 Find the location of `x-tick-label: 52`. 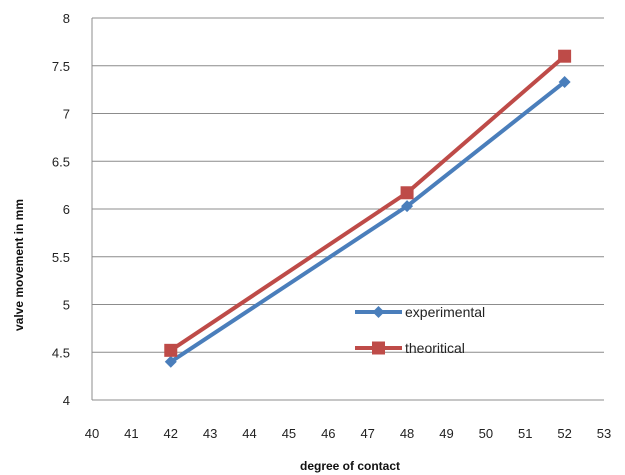

x-tick-label: 52 is located at coordinates (564, 433).